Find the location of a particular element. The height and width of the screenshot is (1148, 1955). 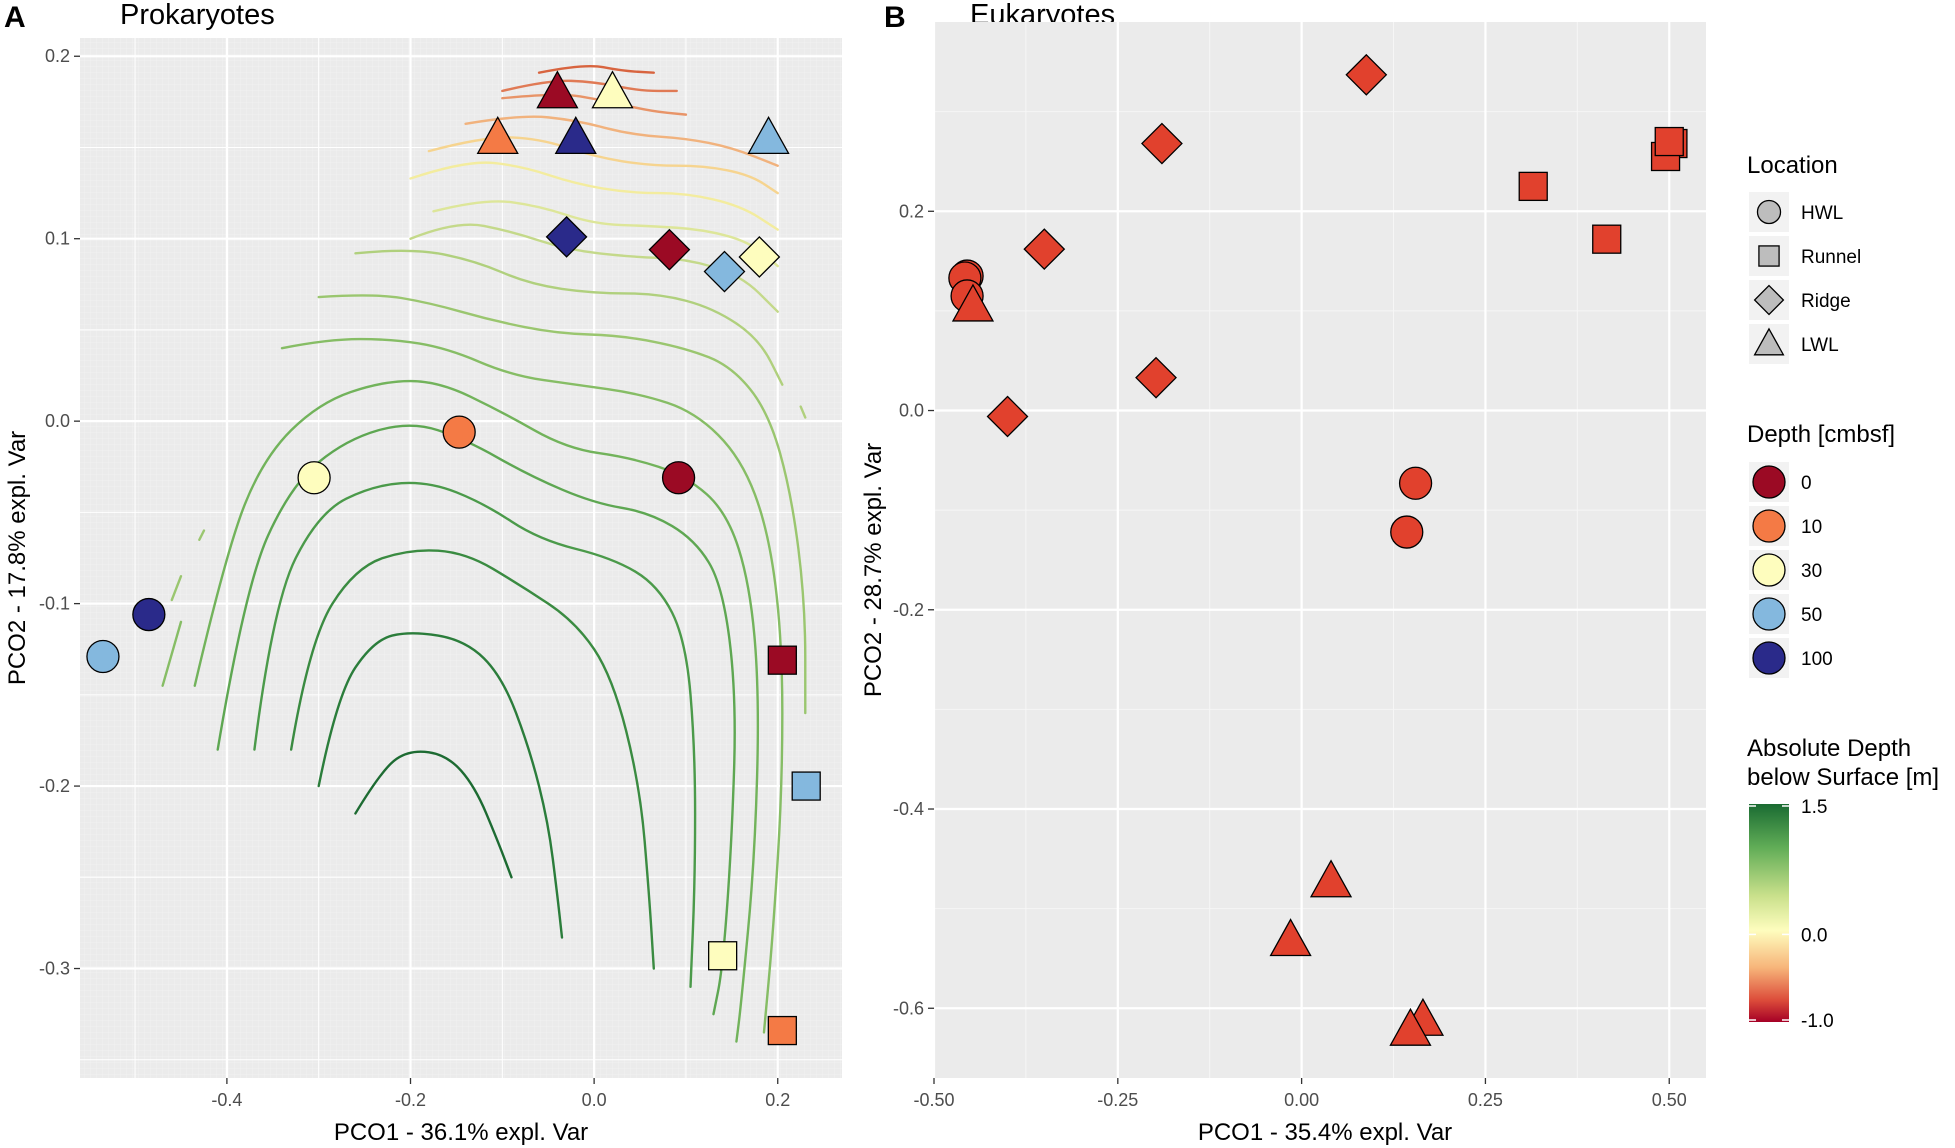

panel-b-y-tick-label: -0.4 is located at coordinates (908, 809).